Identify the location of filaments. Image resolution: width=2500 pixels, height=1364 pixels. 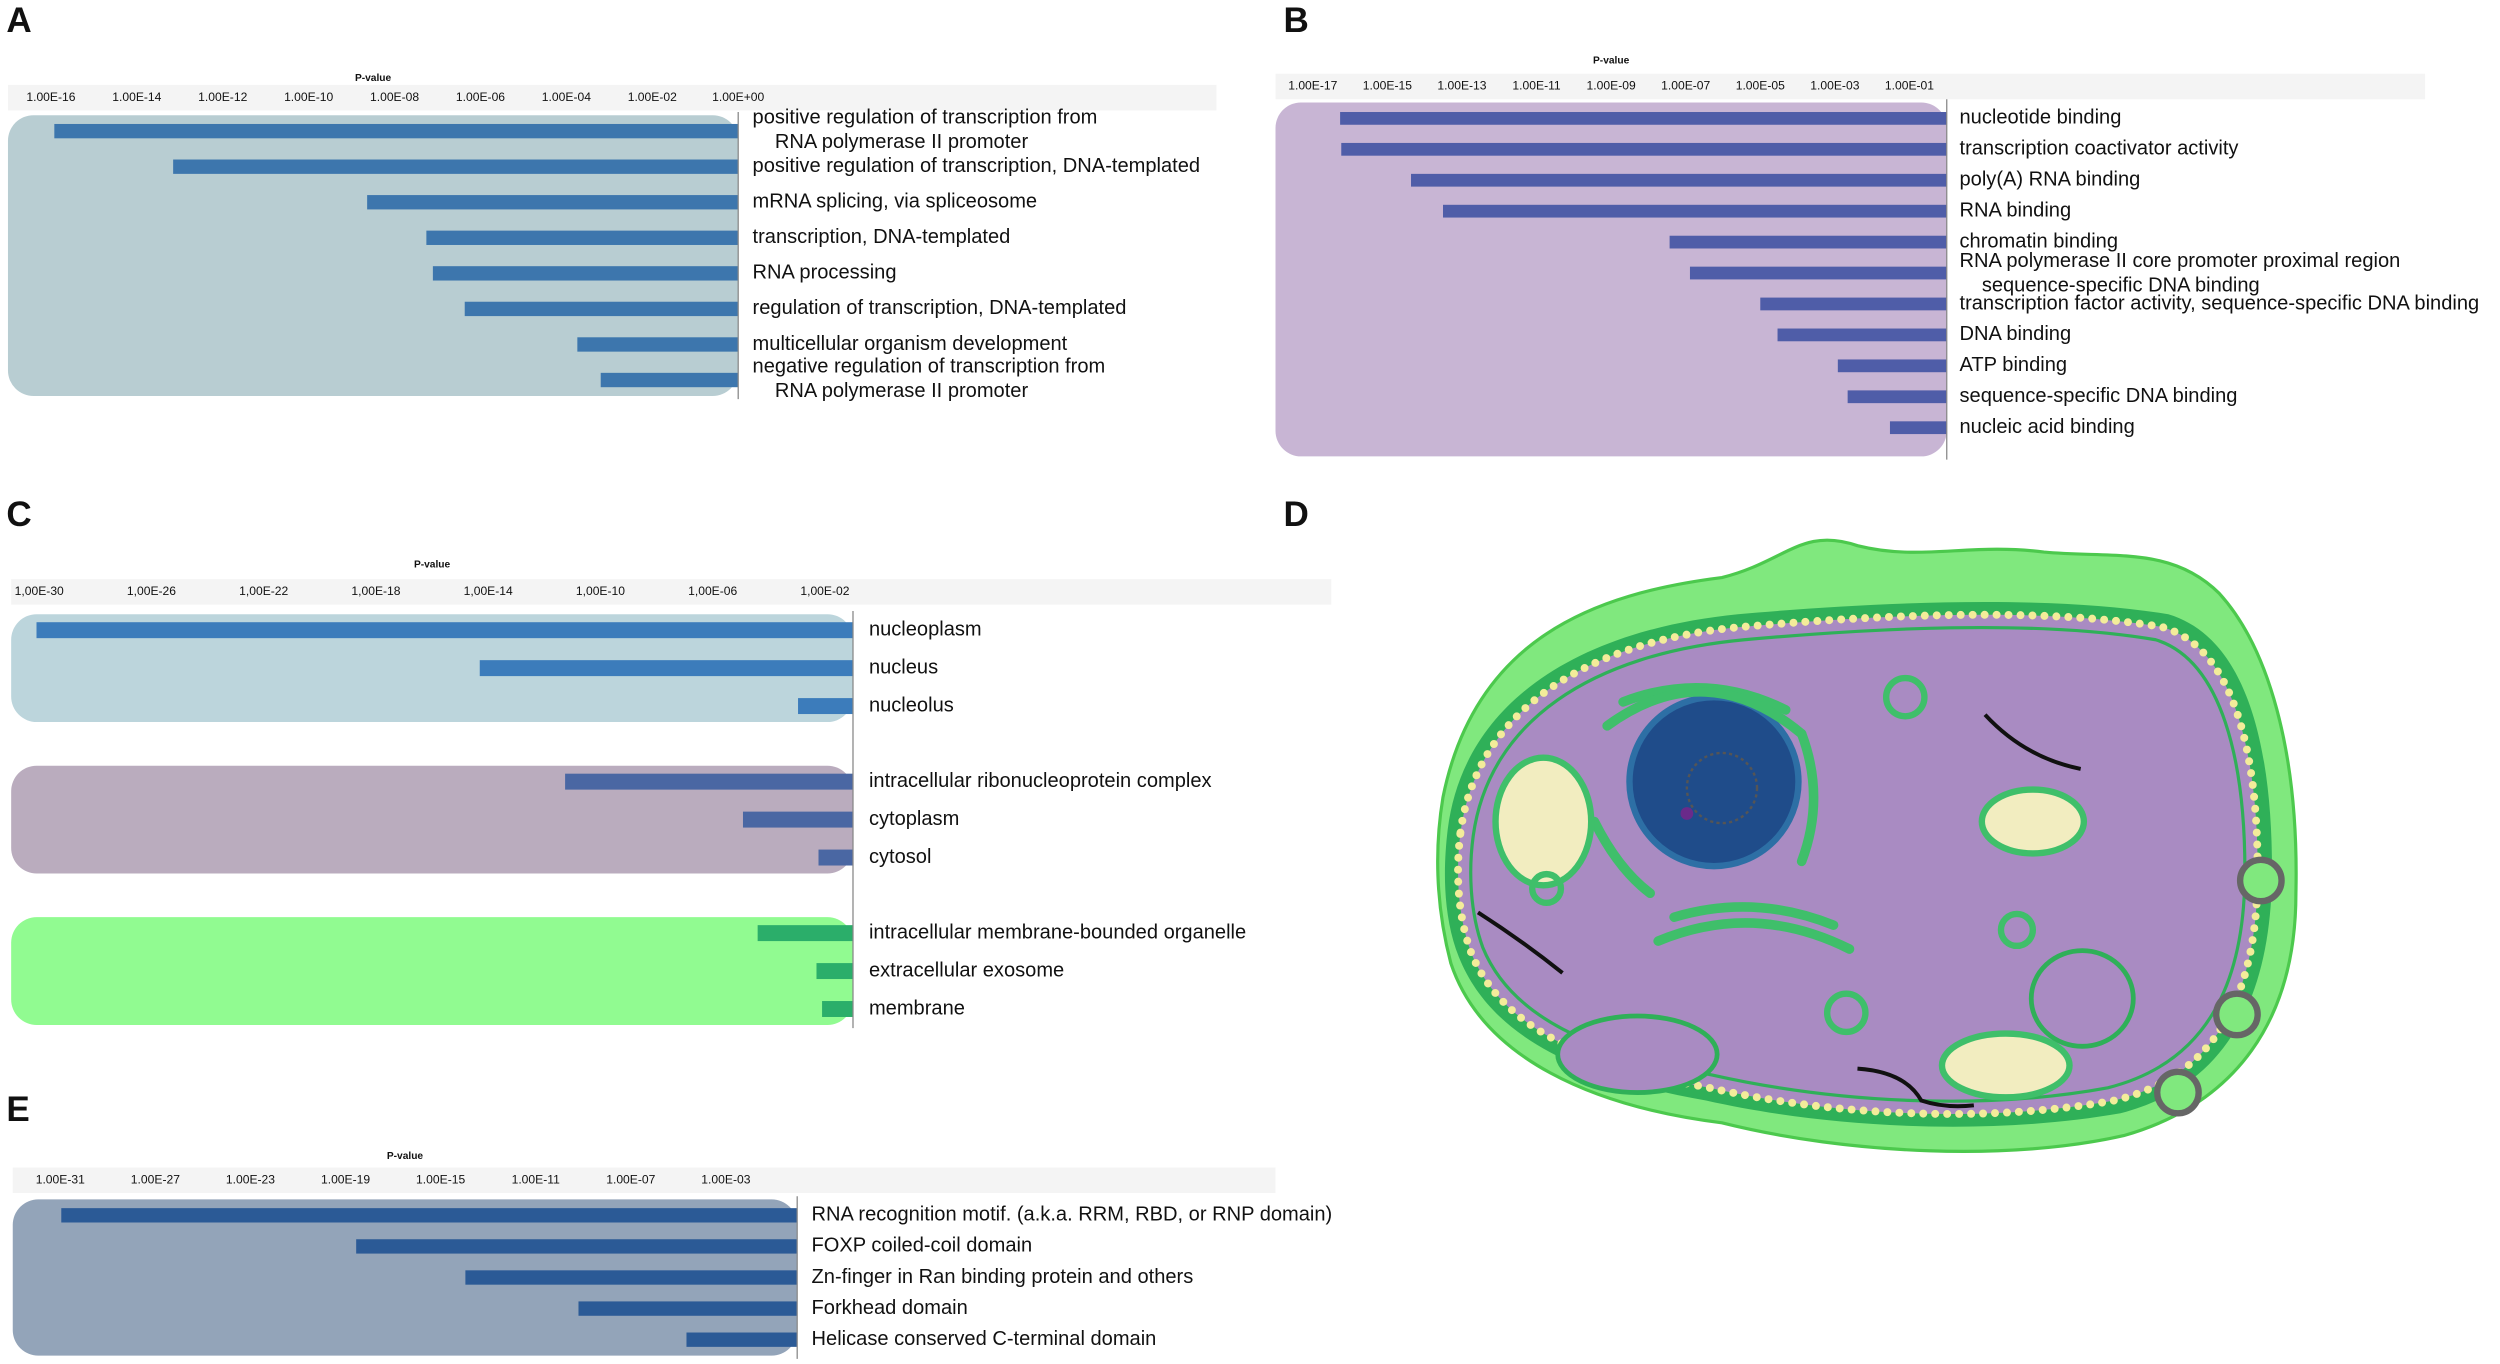
(1779, 911).